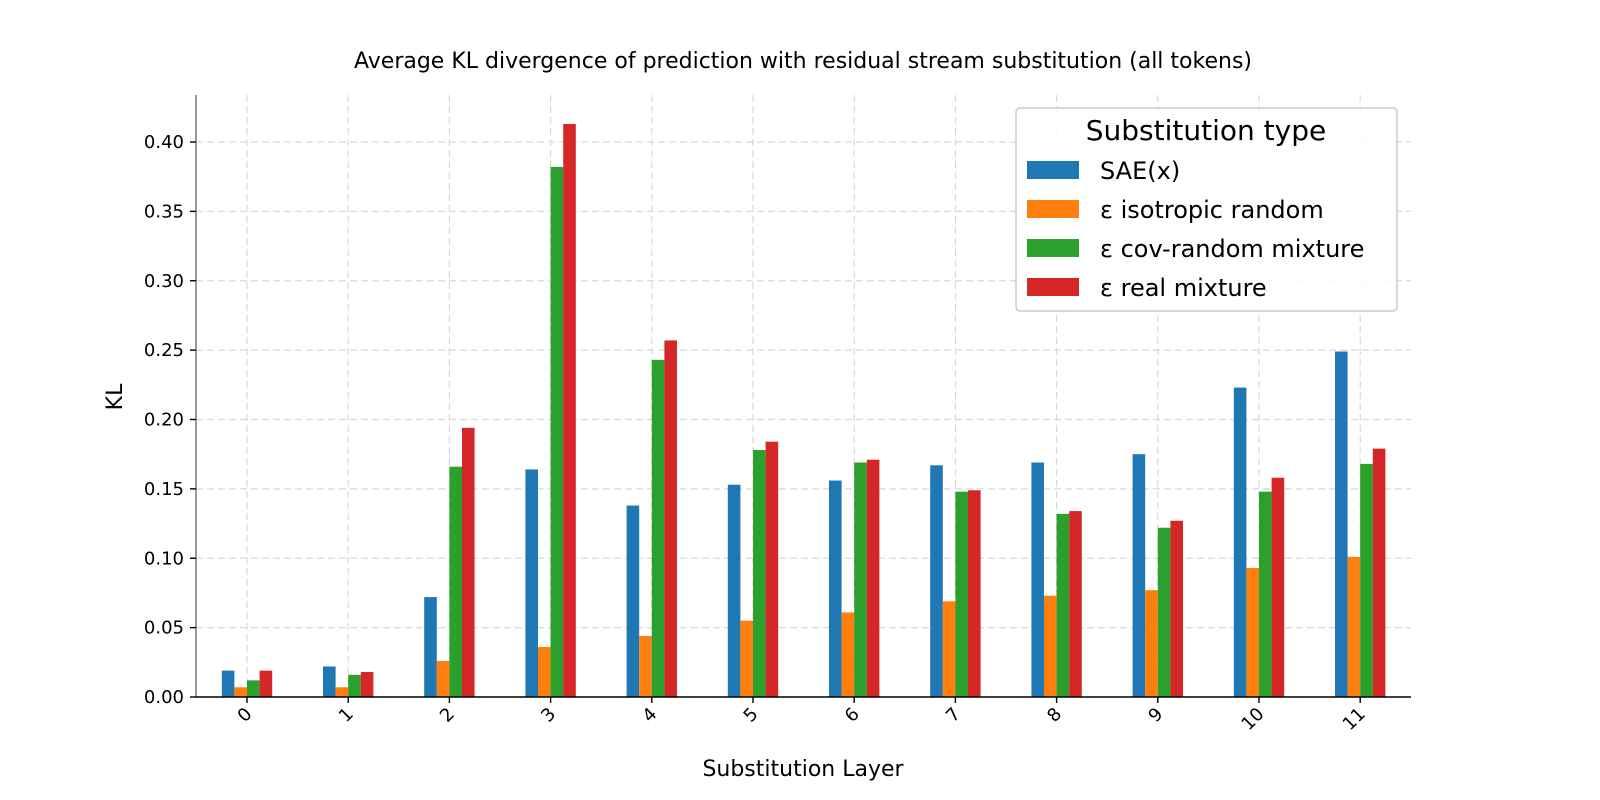 The height and width of the screenshot is (800, 1600). What do you see at coordinates (1155, 715) in the screenshot?
I see `x-tick-label: 9` at bounding box center [1155, 715].